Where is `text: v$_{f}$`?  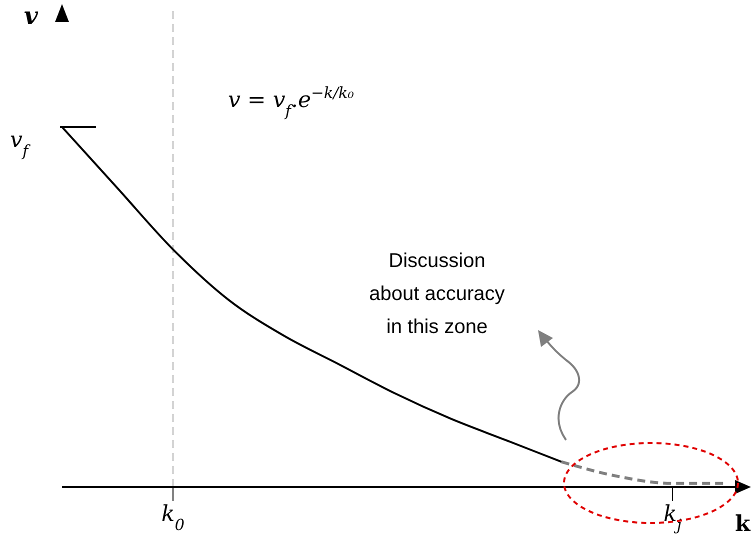 text: v$_{f}$ is located at coordinates (20, 144).